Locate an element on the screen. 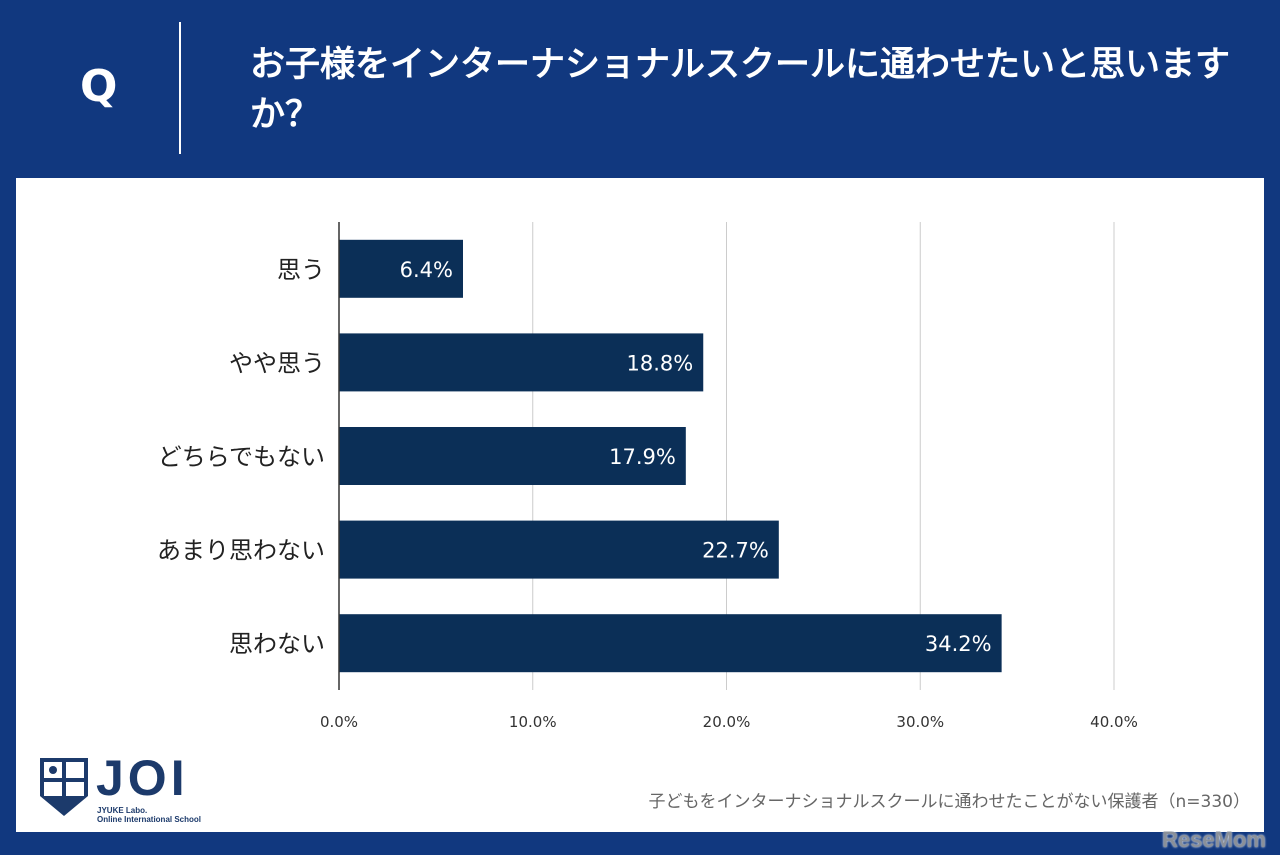 The image size is (1280, 855). category-label: あまり思わない is located at coordinates (241, 551).